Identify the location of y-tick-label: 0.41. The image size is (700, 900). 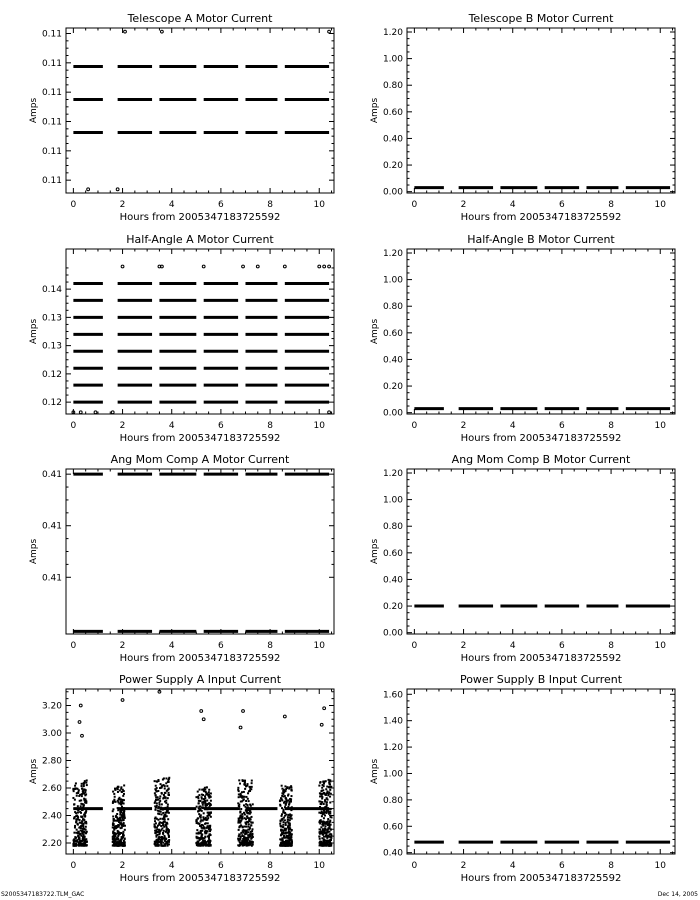
(52, 578).